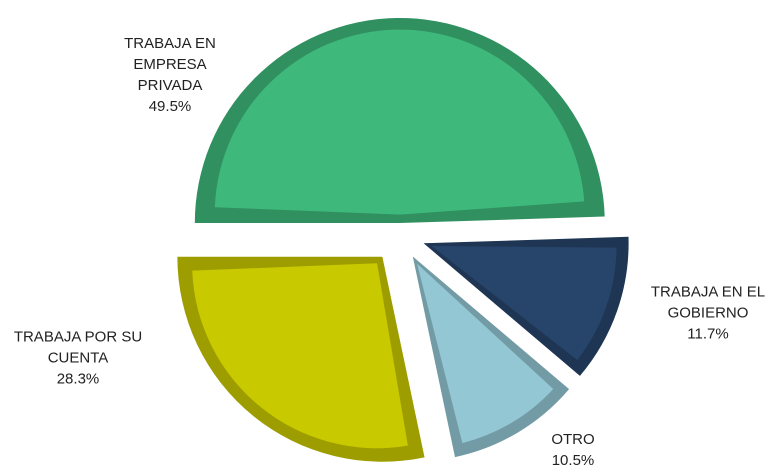 The image size is (778, 473). Describe the element at coordinates (170, 64) in the screenshot. I see `category-label: TRABAJA EN EMPRESA PRIVADA` at that location.